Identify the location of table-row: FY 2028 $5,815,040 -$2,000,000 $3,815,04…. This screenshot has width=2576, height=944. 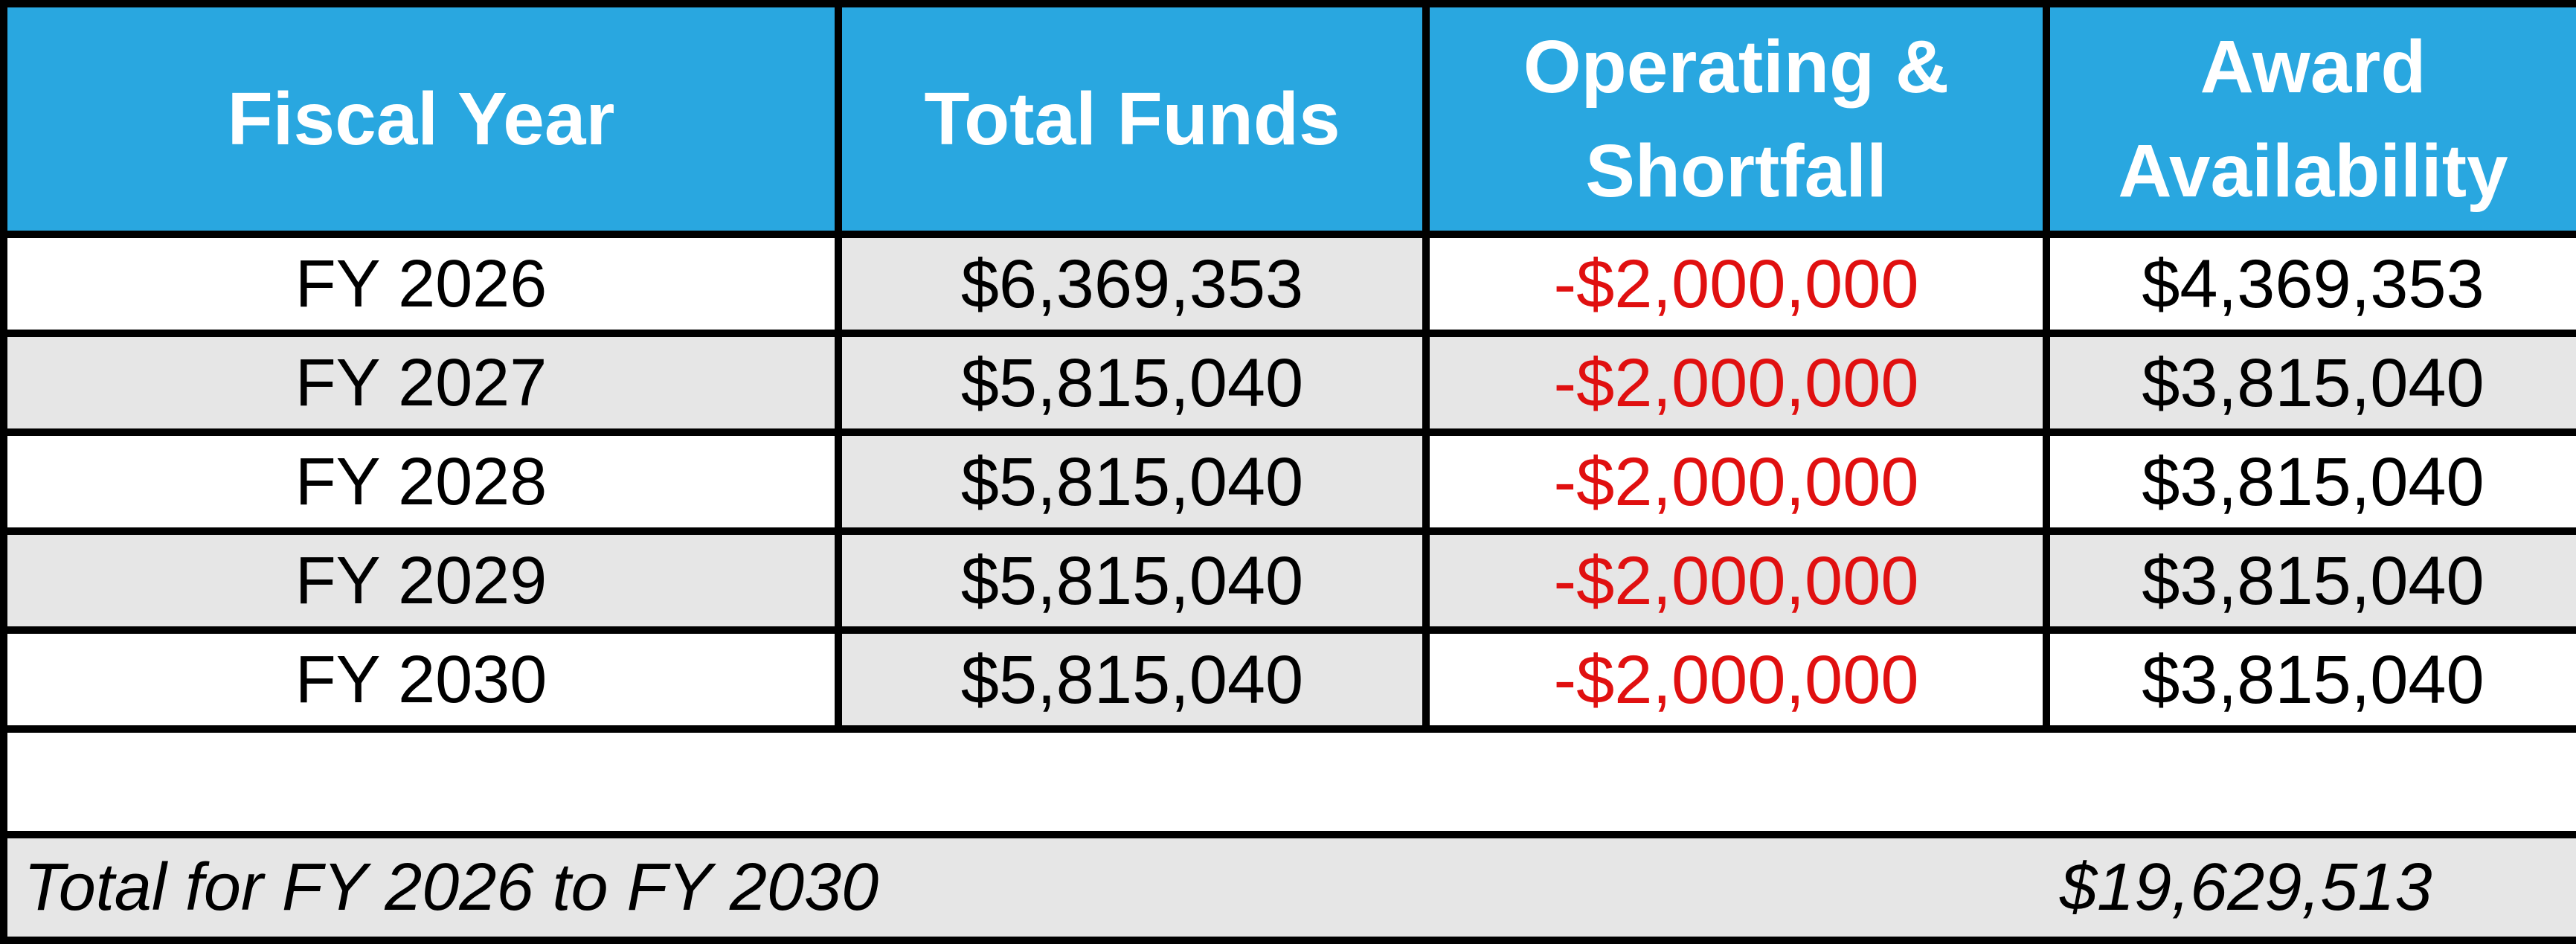
(1288, 482).